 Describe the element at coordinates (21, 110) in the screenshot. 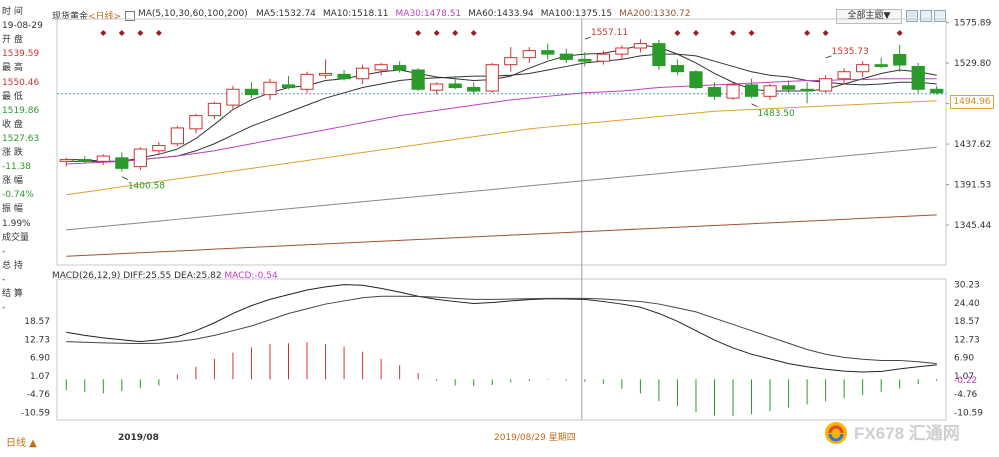

I see `quote-field-7: 1519.86` at that location.